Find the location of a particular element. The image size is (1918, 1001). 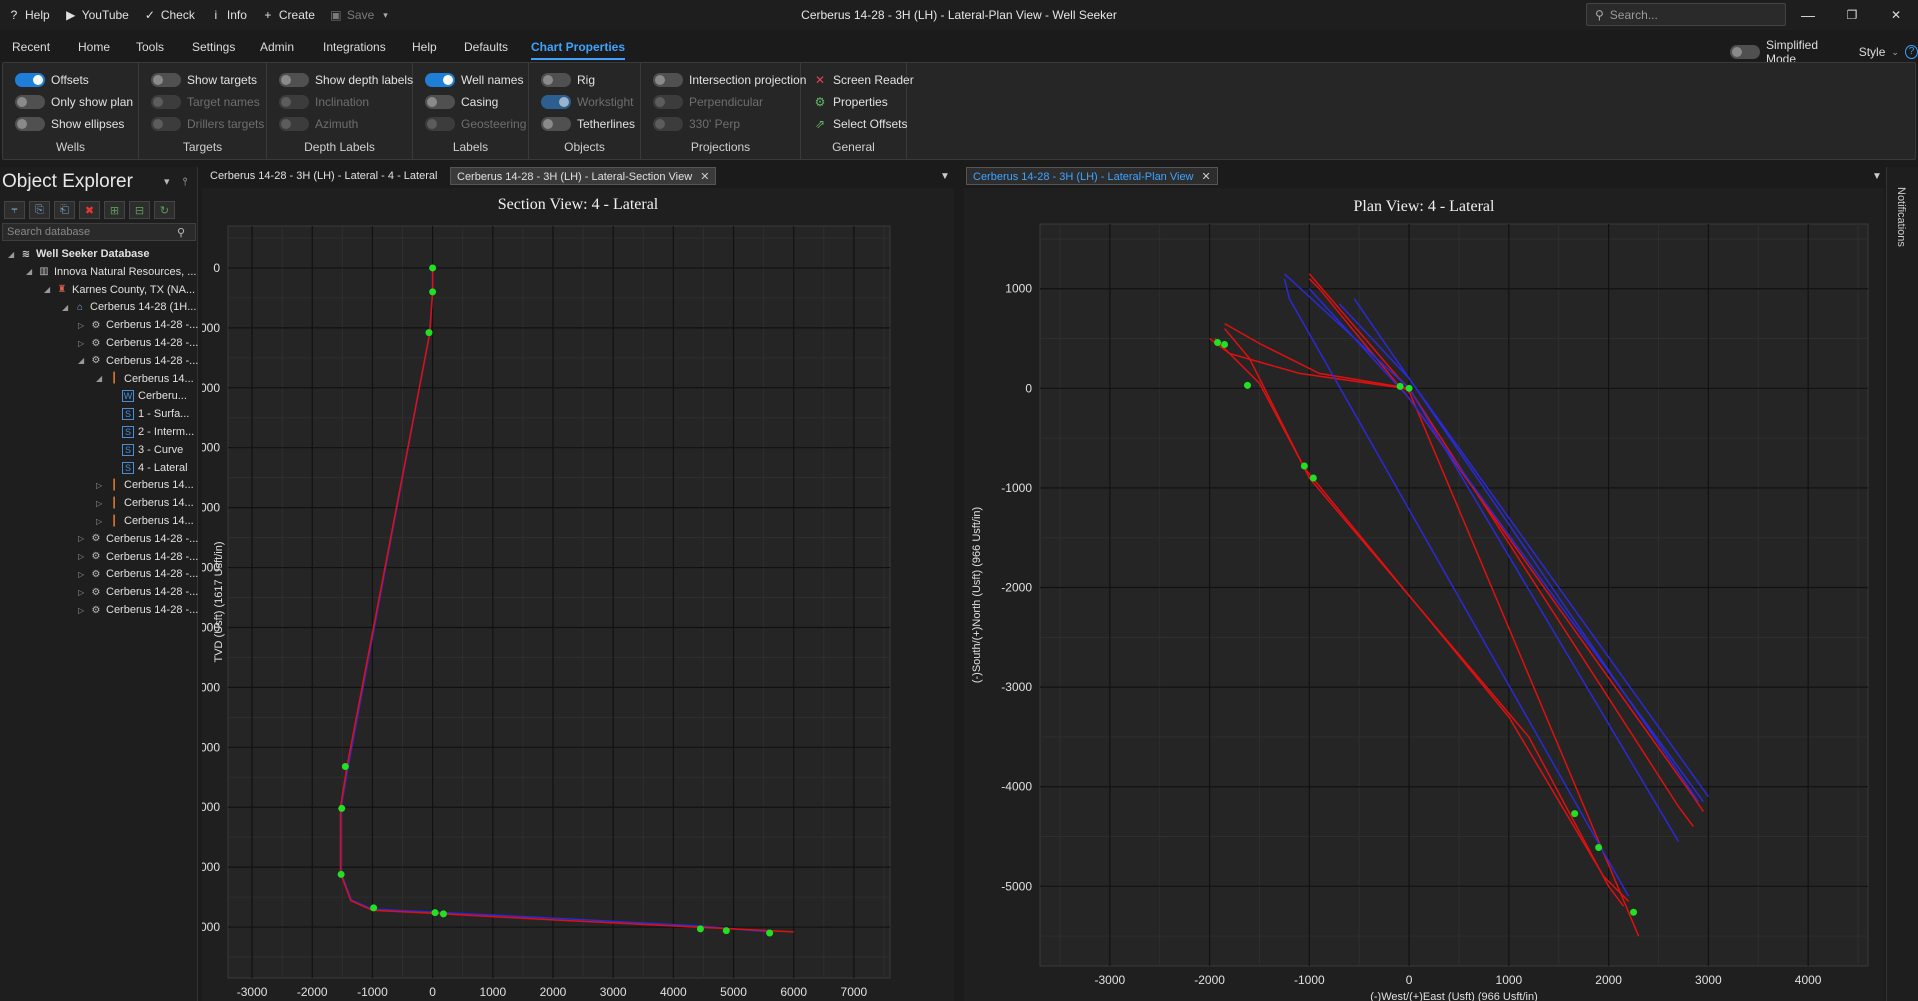

notifications-sidebar: Notifications is located at coordinates (1902, 584).